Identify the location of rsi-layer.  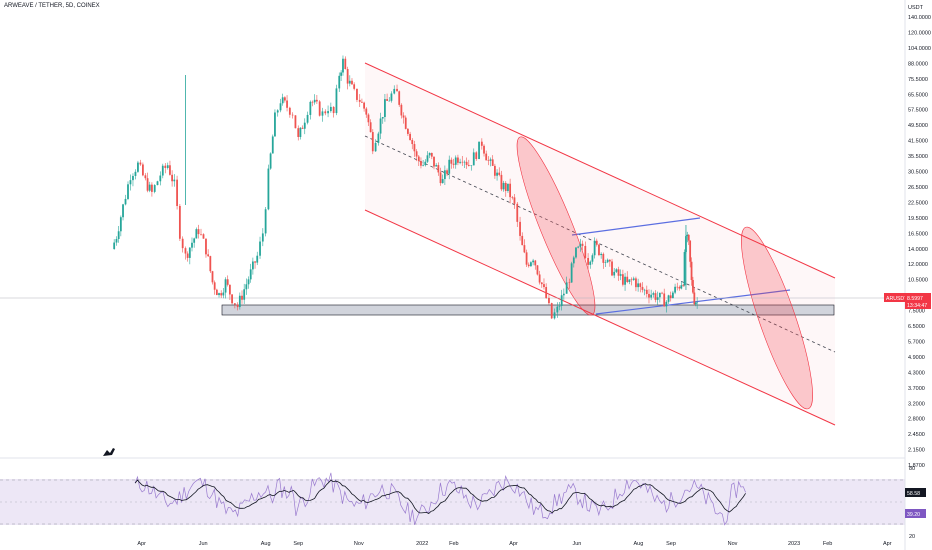
(440, 499).